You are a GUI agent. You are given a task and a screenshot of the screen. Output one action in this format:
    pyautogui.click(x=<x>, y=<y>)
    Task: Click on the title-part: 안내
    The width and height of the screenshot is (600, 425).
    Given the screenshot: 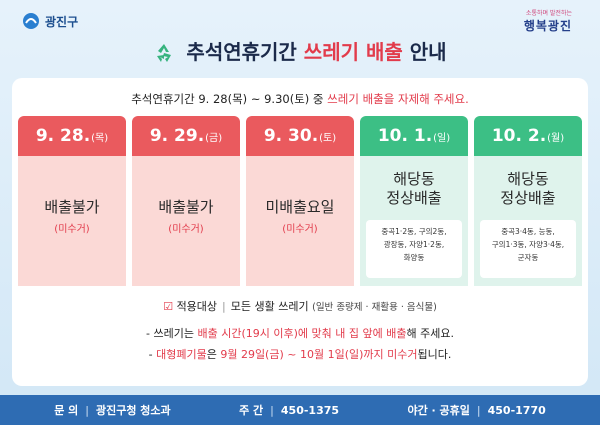 What is the action you would take?
    pyautogui.click(x=424, y=52)
    